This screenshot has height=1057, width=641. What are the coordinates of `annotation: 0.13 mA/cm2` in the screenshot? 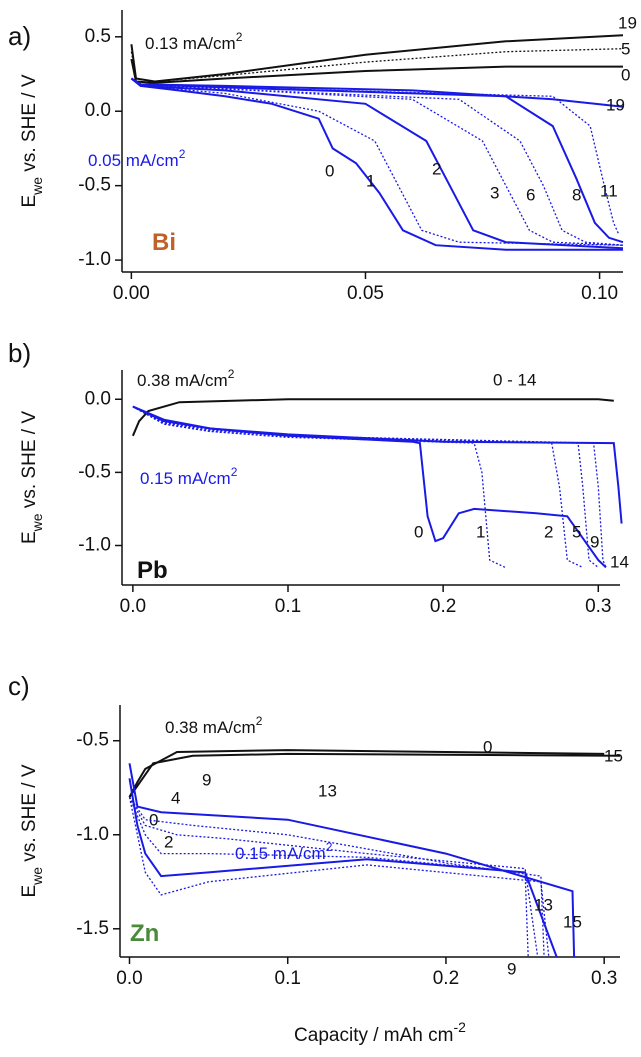 It's located at (194, 41).